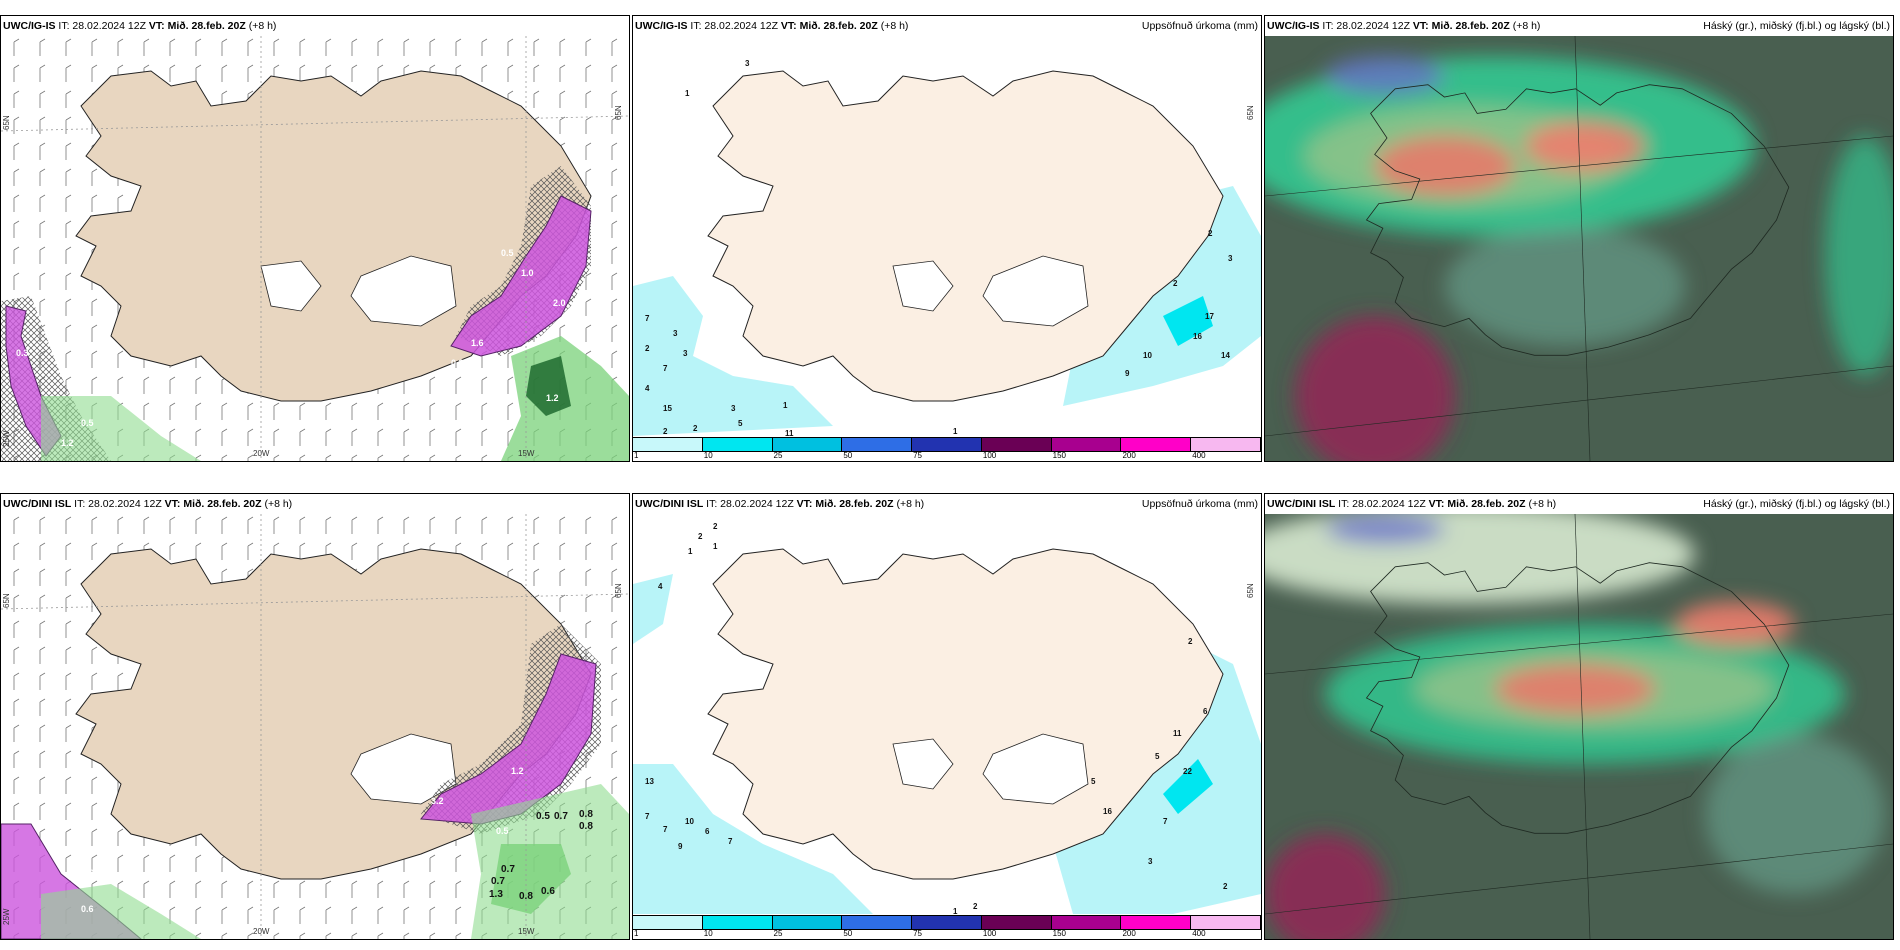 The image size is (1900, 950). Describe the element at coordinates (457, 363) in the screenshot. I see `value-label: 0.3` at that location.